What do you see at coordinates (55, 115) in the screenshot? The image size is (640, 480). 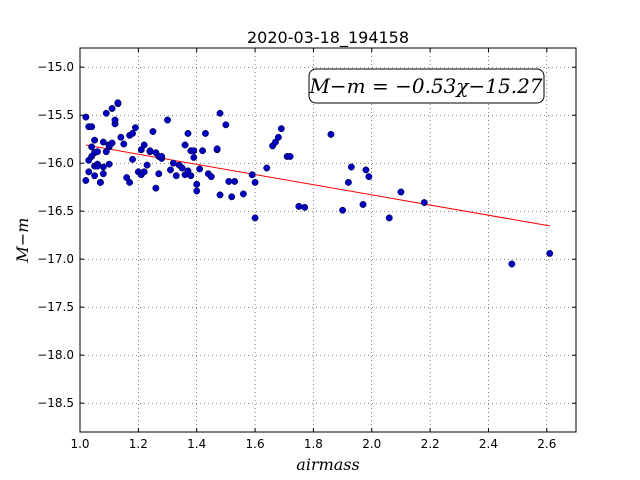 I see `y-tick-label: −15.5` at bounding box center [55, 115].